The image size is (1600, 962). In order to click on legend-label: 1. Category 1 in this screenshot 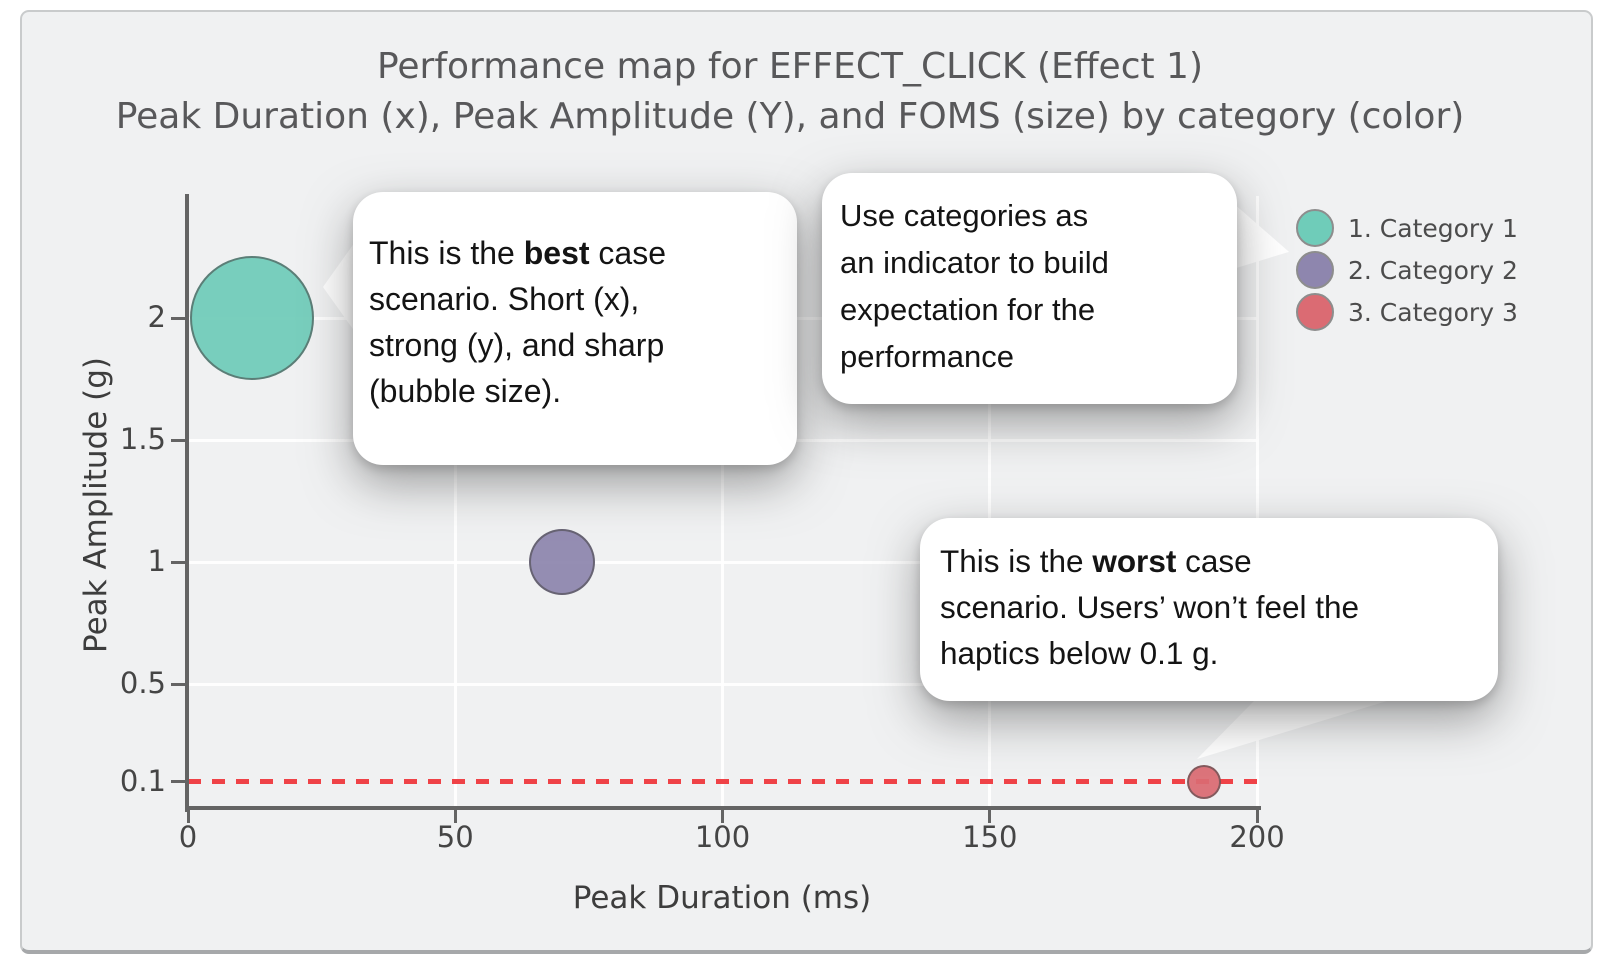, I will do `click(1433, 228)`.